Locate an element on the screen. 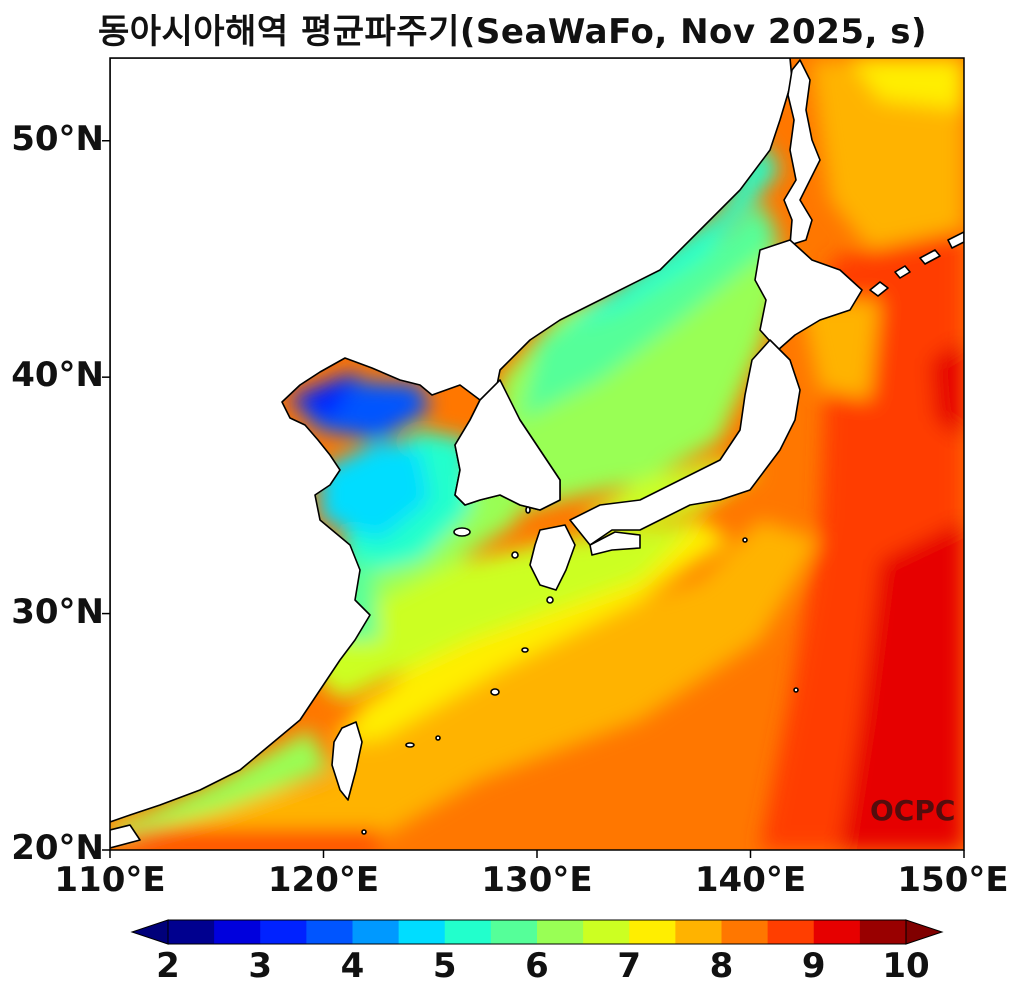  colorbar-tick-label: 9 is located at coordinates (813, 966).